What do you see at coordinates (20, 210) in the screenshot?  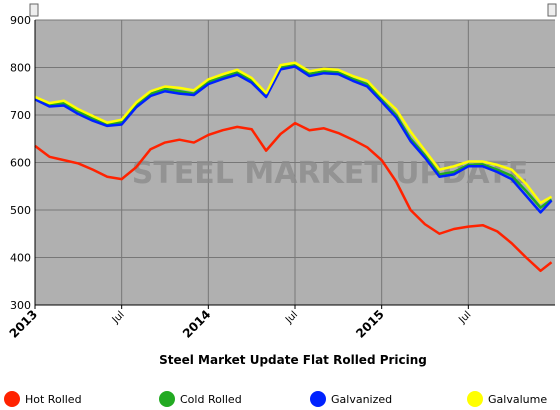 I see `y-tick-label: 500` at bounding box center [20, 210].